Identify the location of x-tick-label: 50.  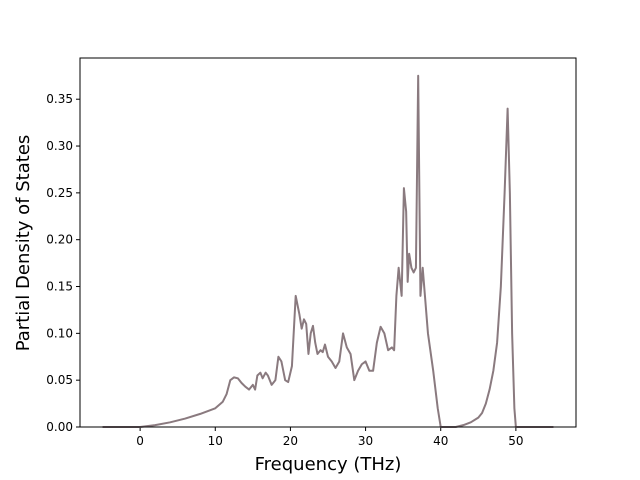
(515, 441).